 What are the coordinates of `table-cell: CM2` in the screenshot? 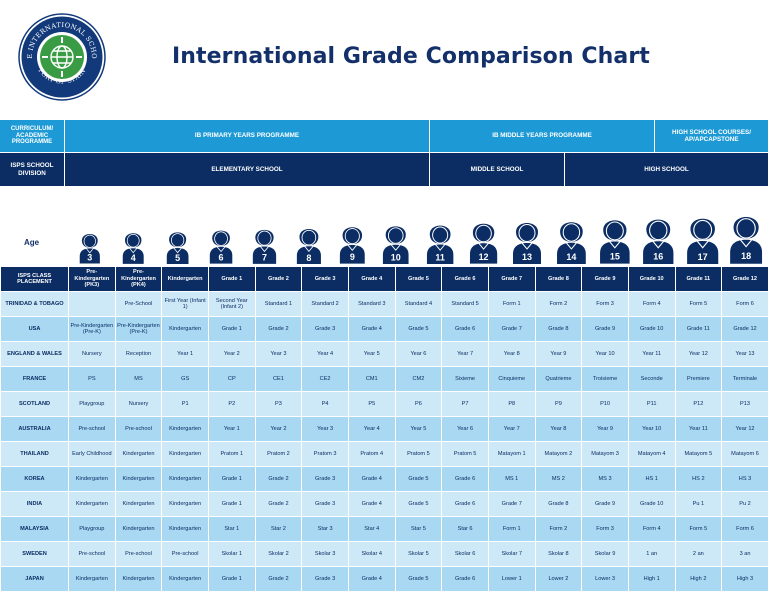 It's located at (418, 379).